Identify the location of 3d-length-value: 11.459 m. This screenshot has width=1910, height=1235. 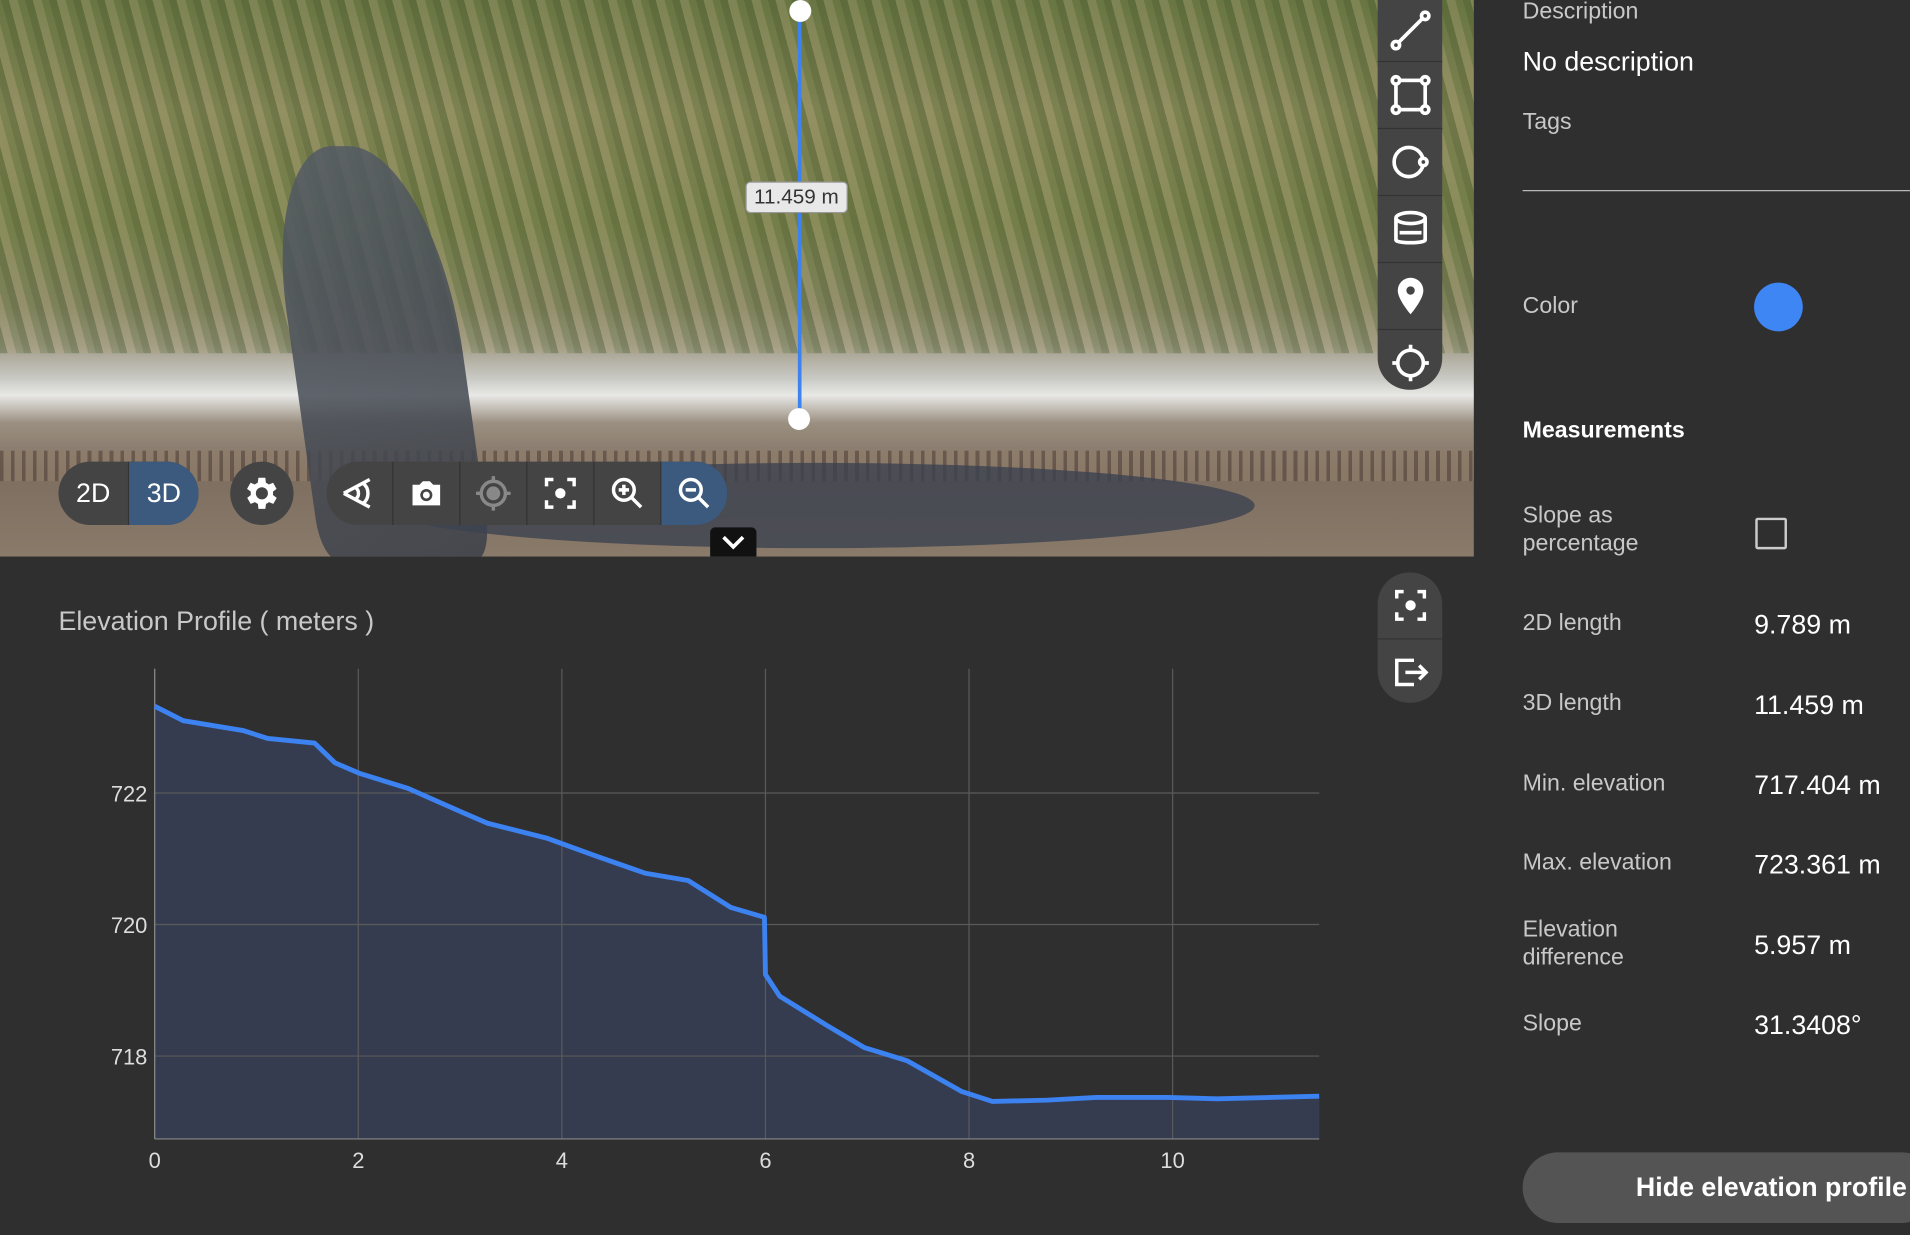
(1809, 704).